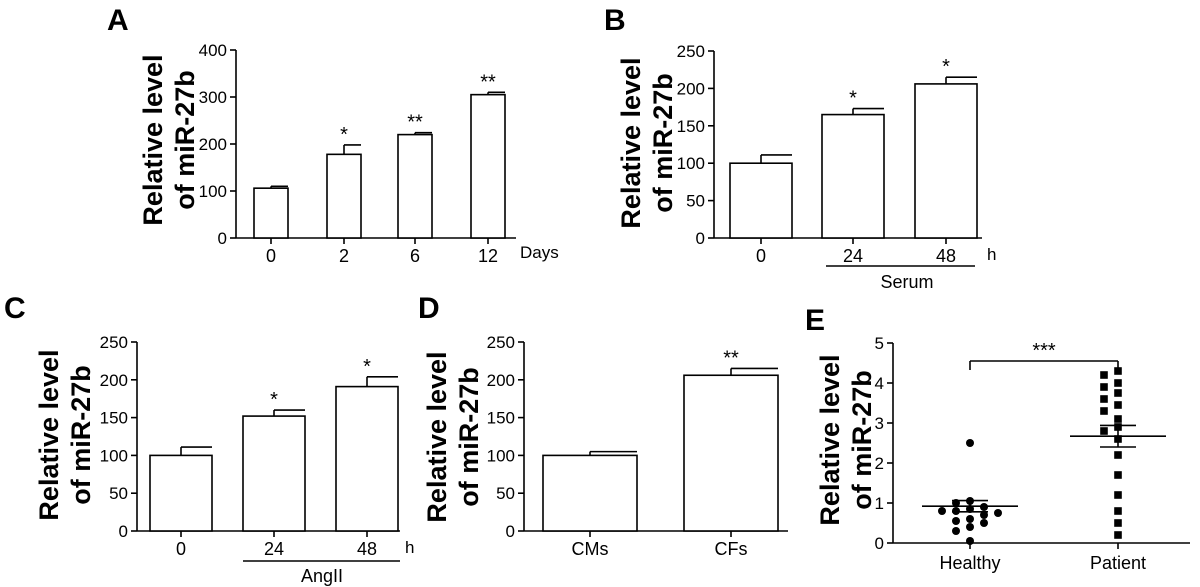 This screenshot has width=1200, height=587. I want to click on panel-b-category-label: 48, so click(946, 256).